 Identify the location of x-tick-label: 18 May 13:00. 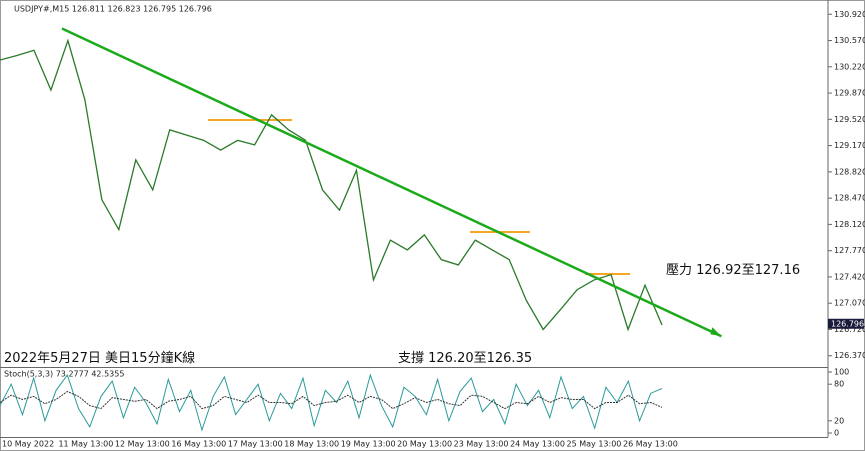
(311, 444).